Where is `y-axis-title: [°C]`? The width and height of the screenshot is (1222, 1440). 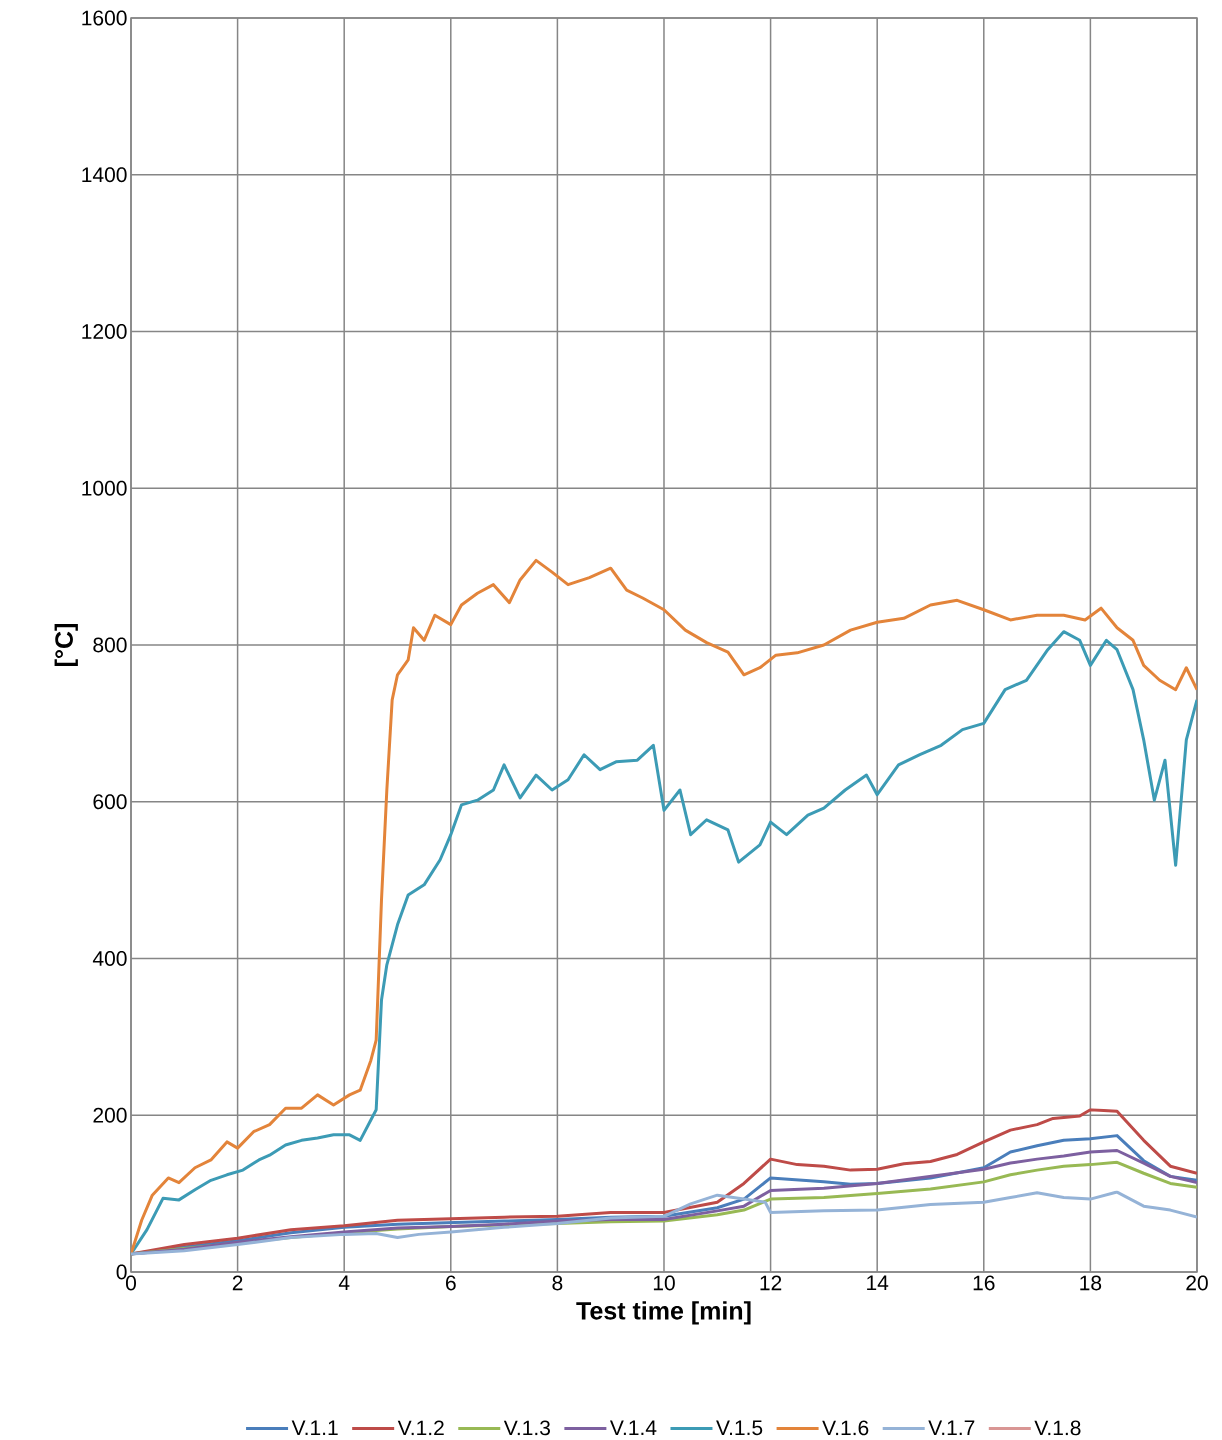 y-axis-title: [°C] is located at coordinates (66, 645).